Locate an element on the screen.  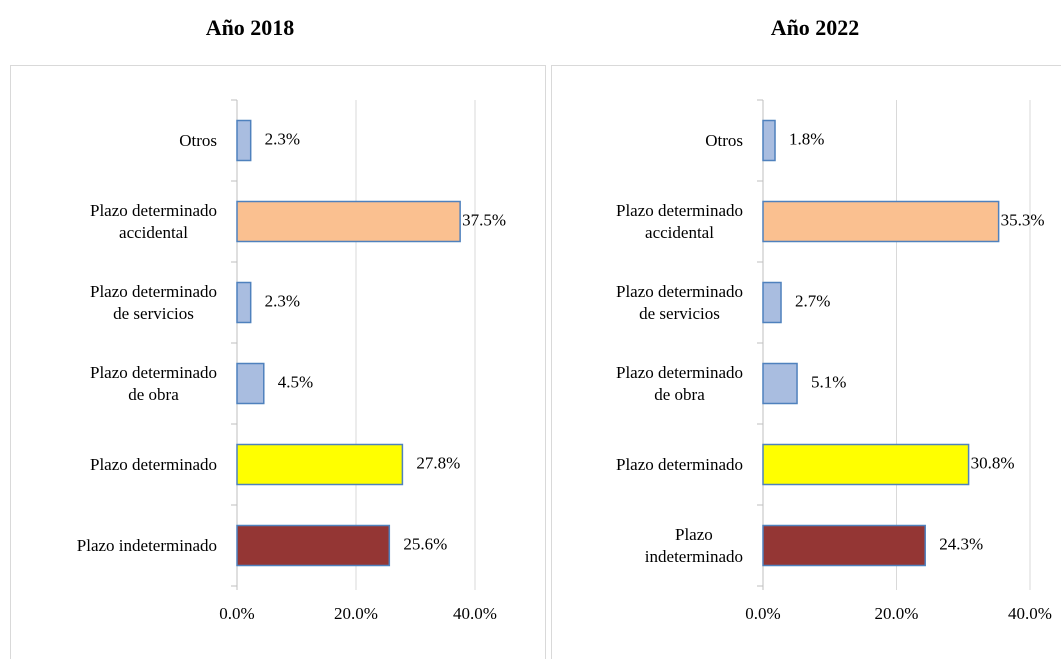
value-label: 5.1% is located at coordinates (828, 381).